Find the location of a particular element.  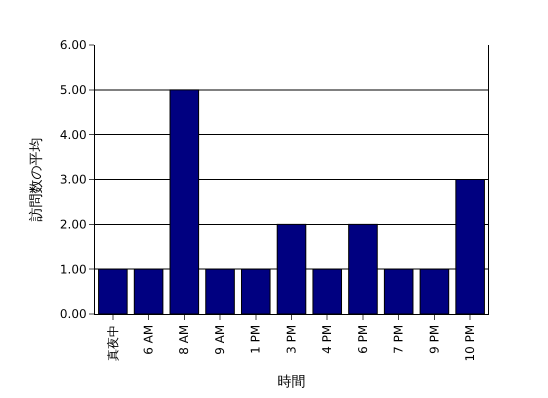

x-tick-label: 真夜中 is located at coordinates (113, 342).